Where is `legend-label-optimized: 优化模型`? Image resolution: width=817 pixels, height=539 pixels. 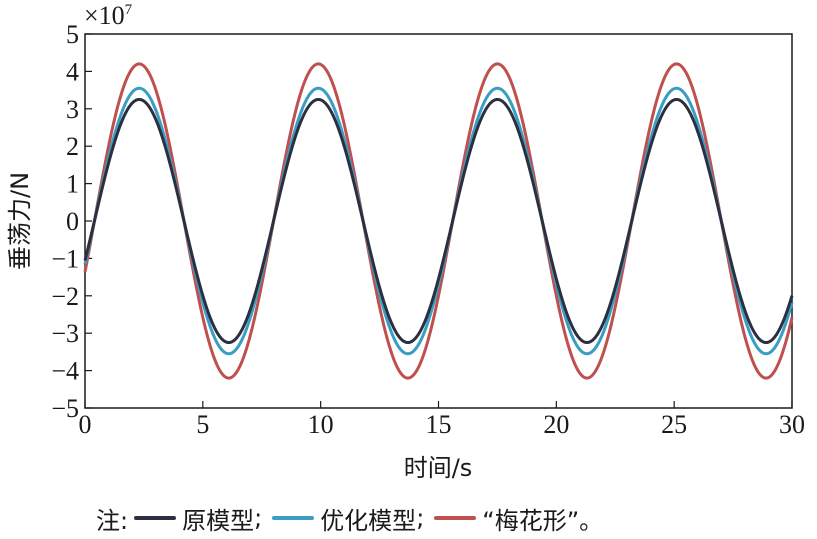 legend-label-optimized: 优化模型 is located at coordinates (368, 520).